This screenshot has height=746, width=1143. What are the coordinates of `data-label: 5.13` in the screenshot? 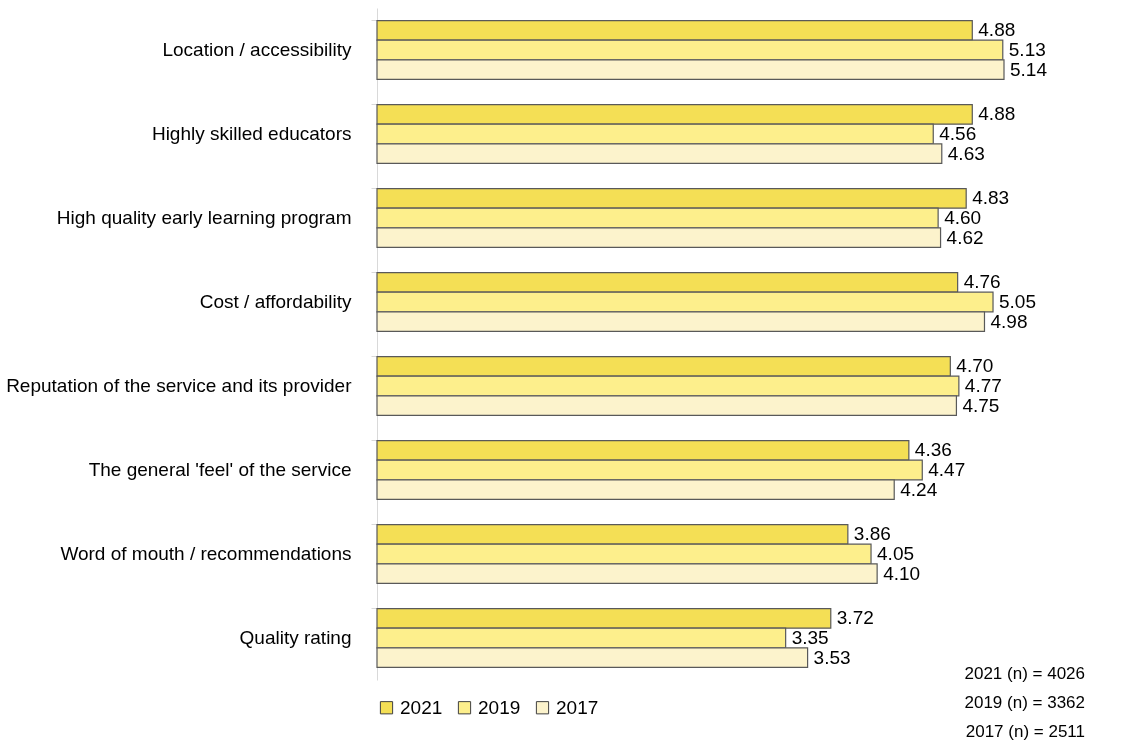 It's located at (1027, 49).